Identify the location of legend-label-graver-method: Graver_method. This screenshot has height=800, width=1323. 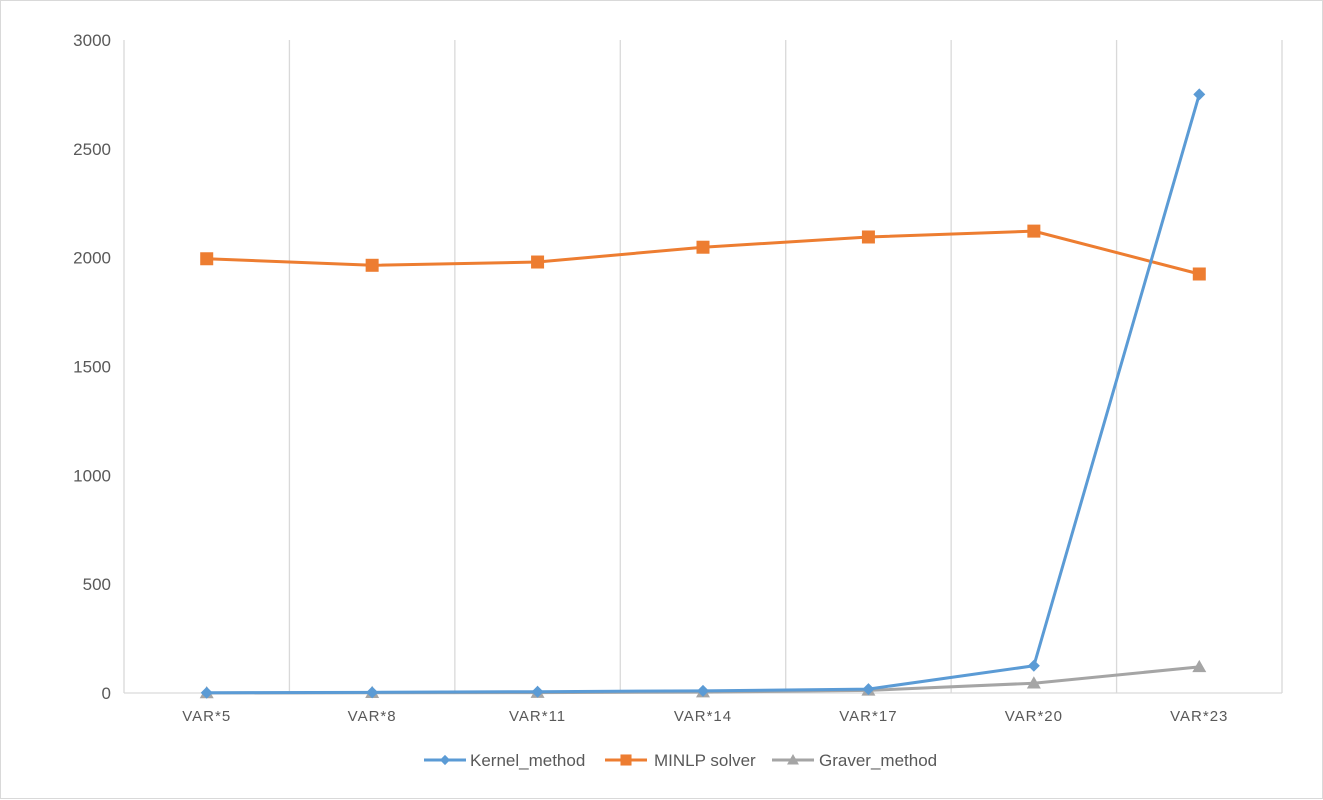
(878, 760).